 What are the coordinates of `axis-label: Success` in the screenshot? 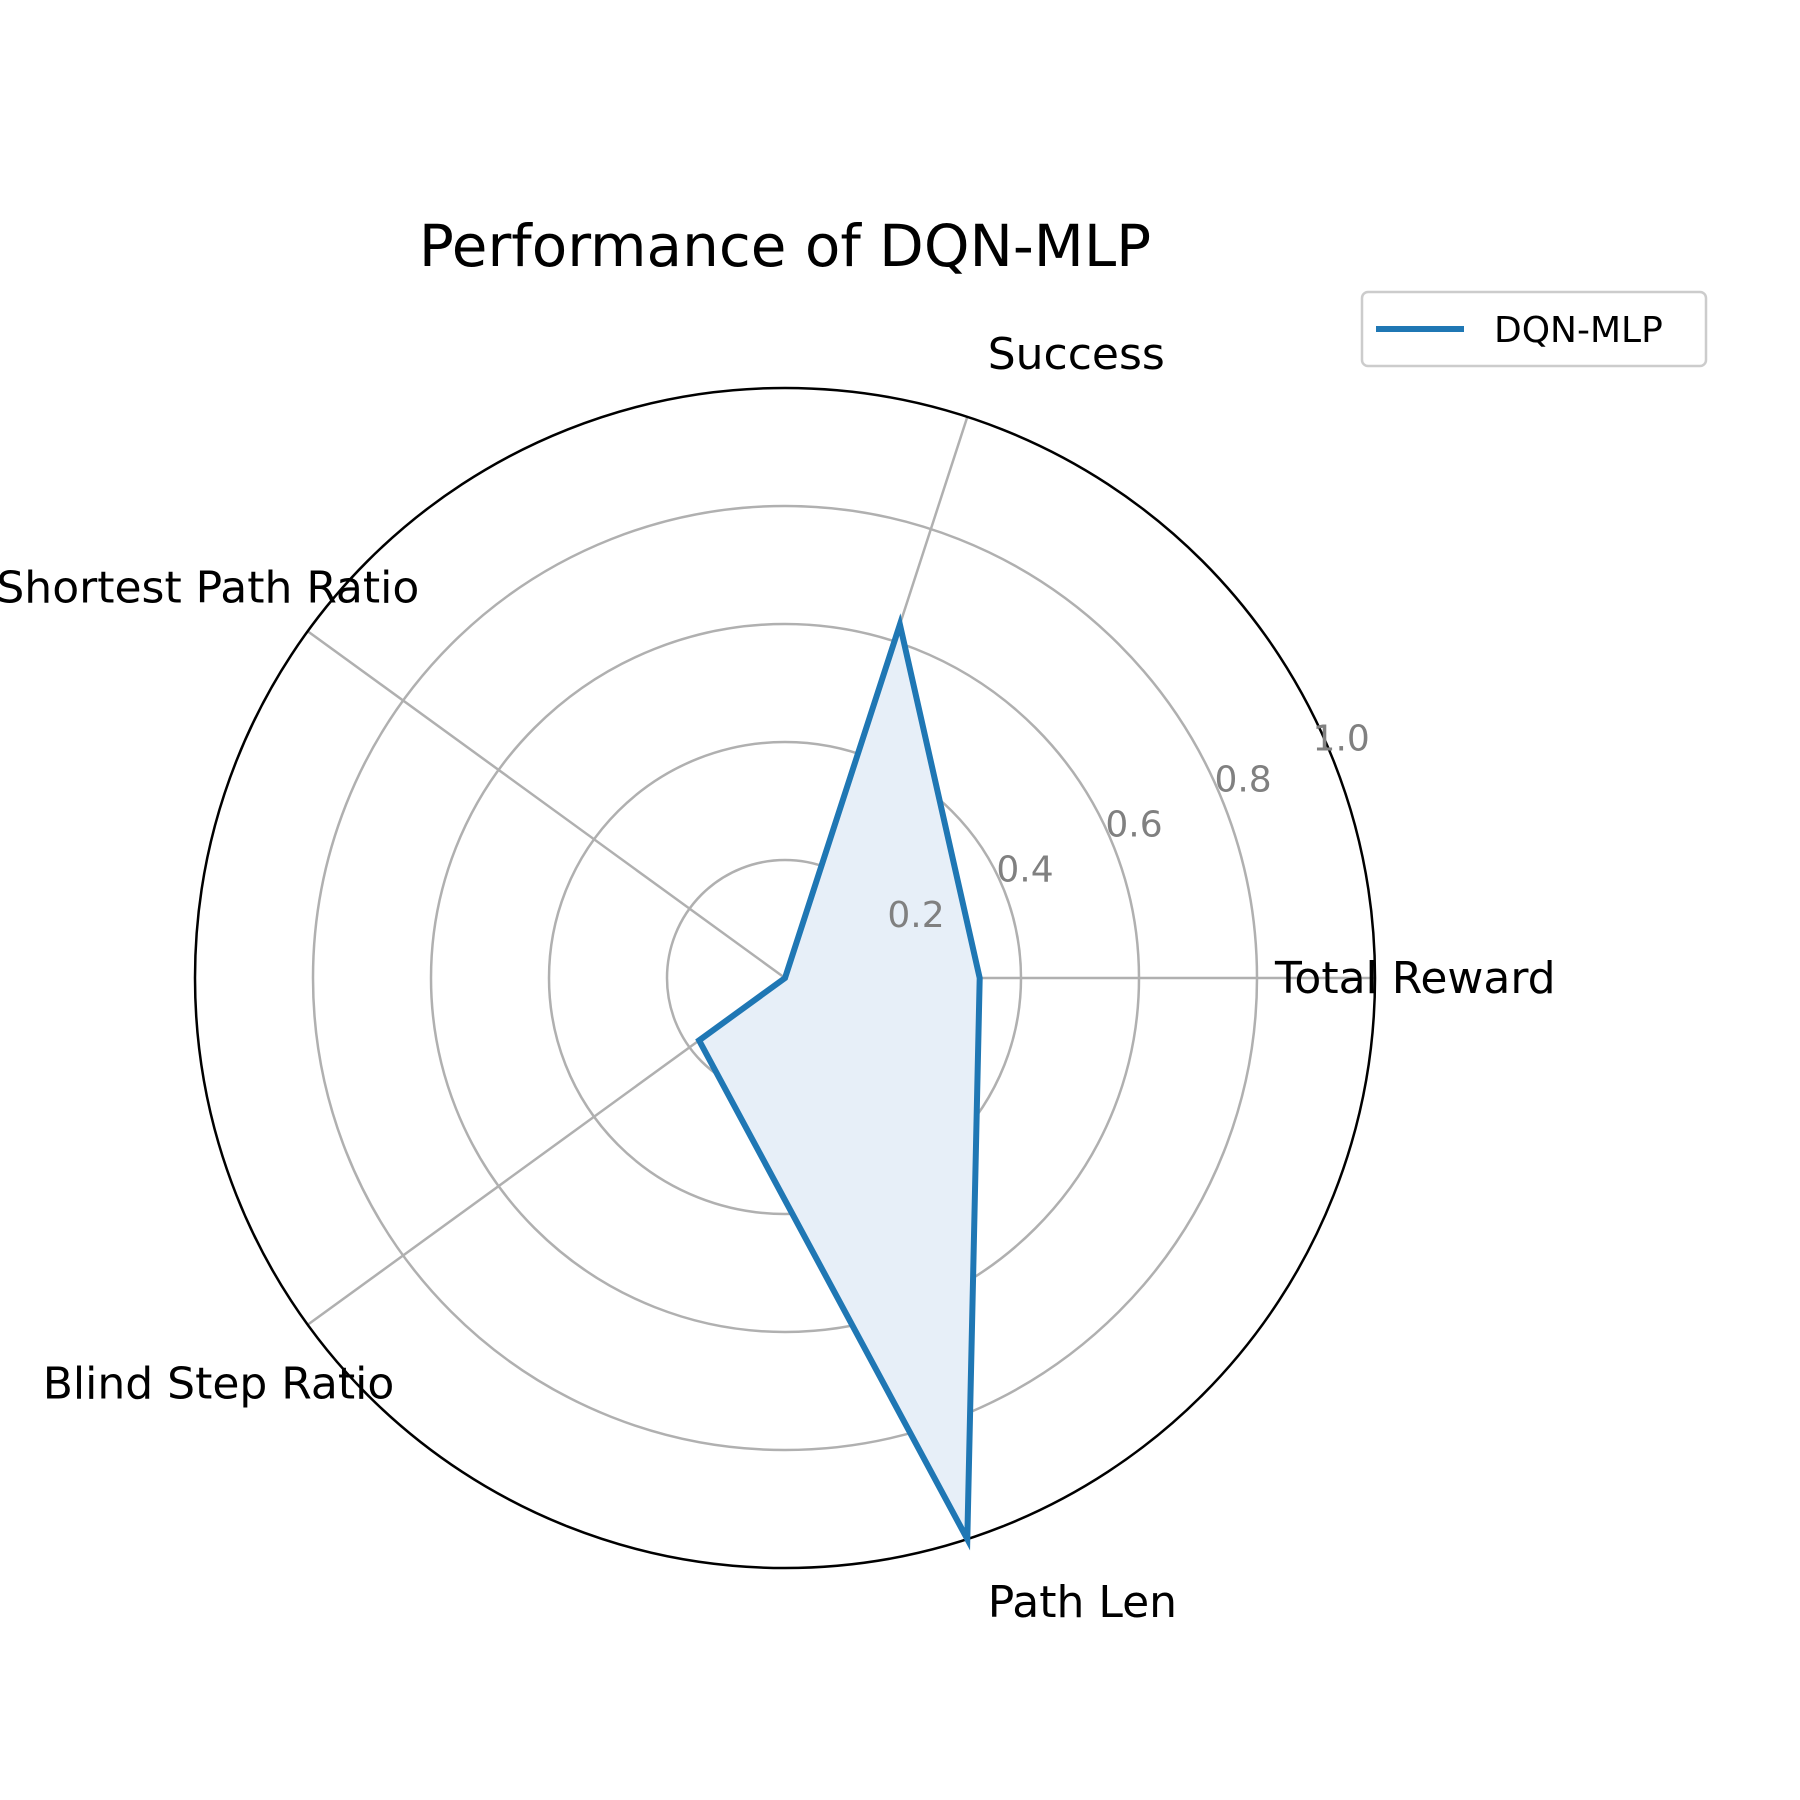 It's located at (1076, 354).